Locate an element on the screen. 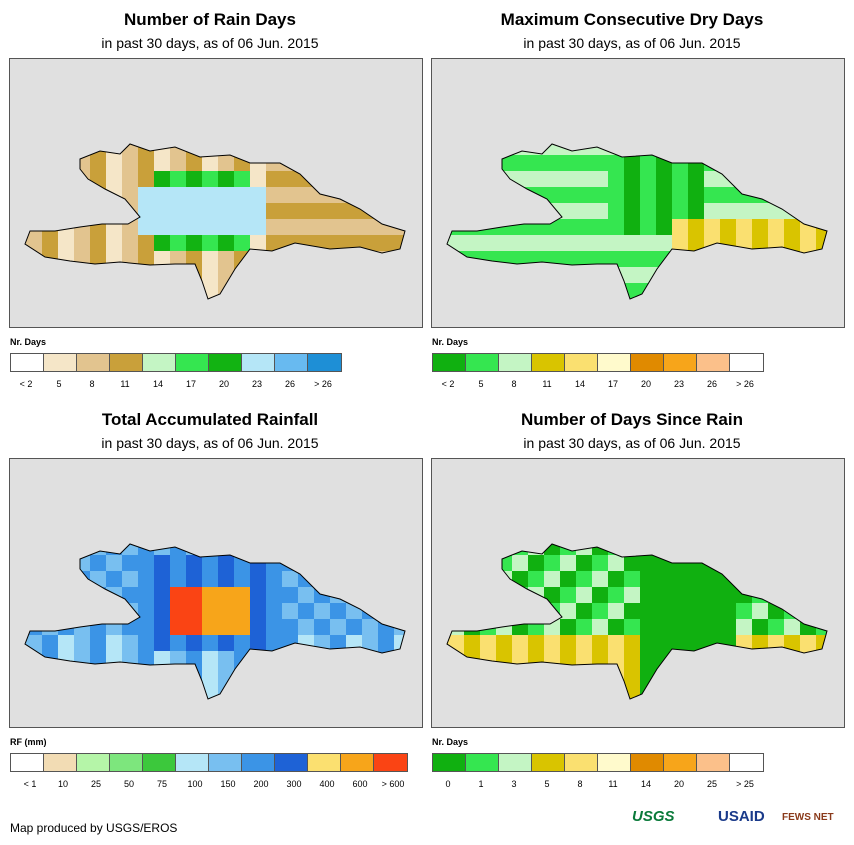 Image resolution: width=854 pixels, height=845 pixels. legend-title: Nr. Days is located at coordinates (28, 342).